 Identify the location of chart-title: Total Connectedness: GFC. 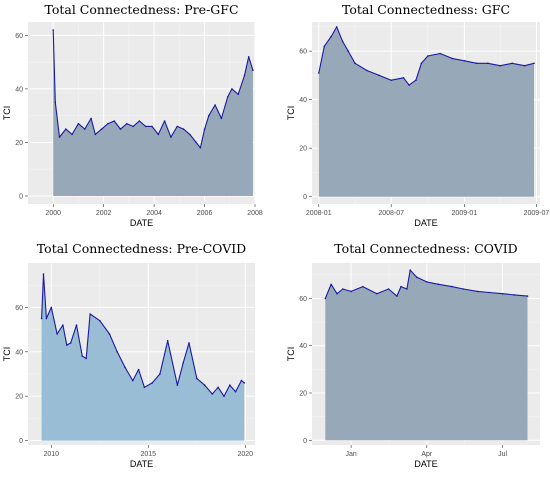
(426, 9).